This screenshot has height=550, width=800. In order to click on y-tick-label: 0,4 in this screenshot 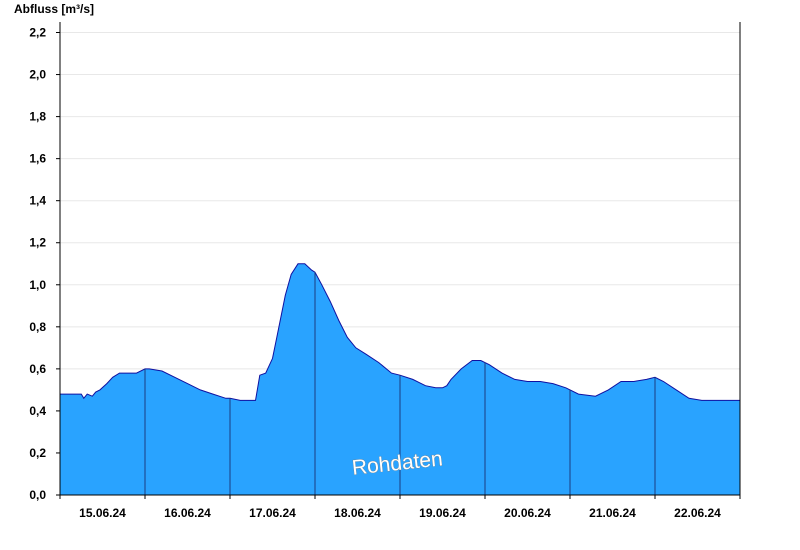, I will do `click(37, 411)`.